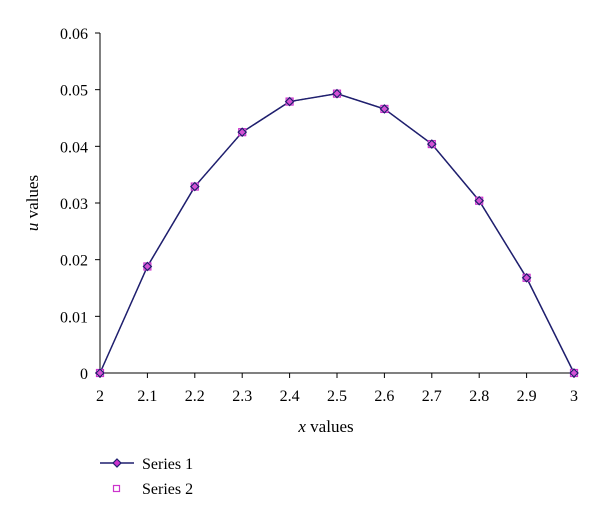 Image resolution: width=600 pixels, height=526 pixels. I want to click on y-tick-label: 0.03, so click(74, 204).